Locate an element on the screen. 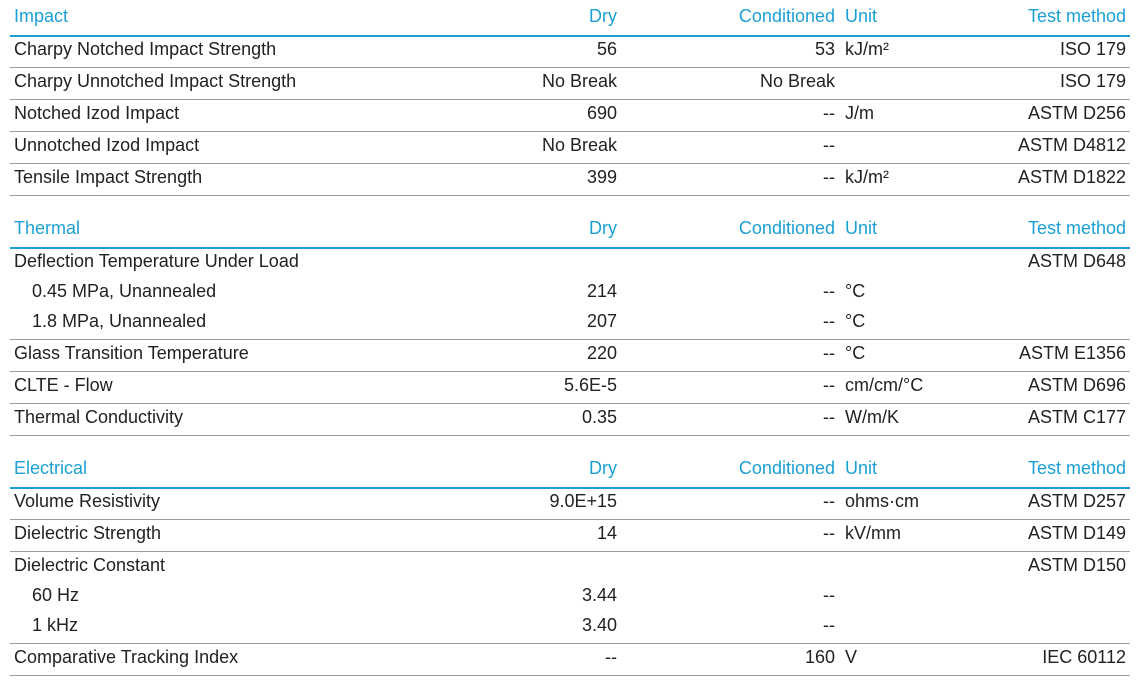  conditioned-cell: 160 is located at coordinates (819, 657).